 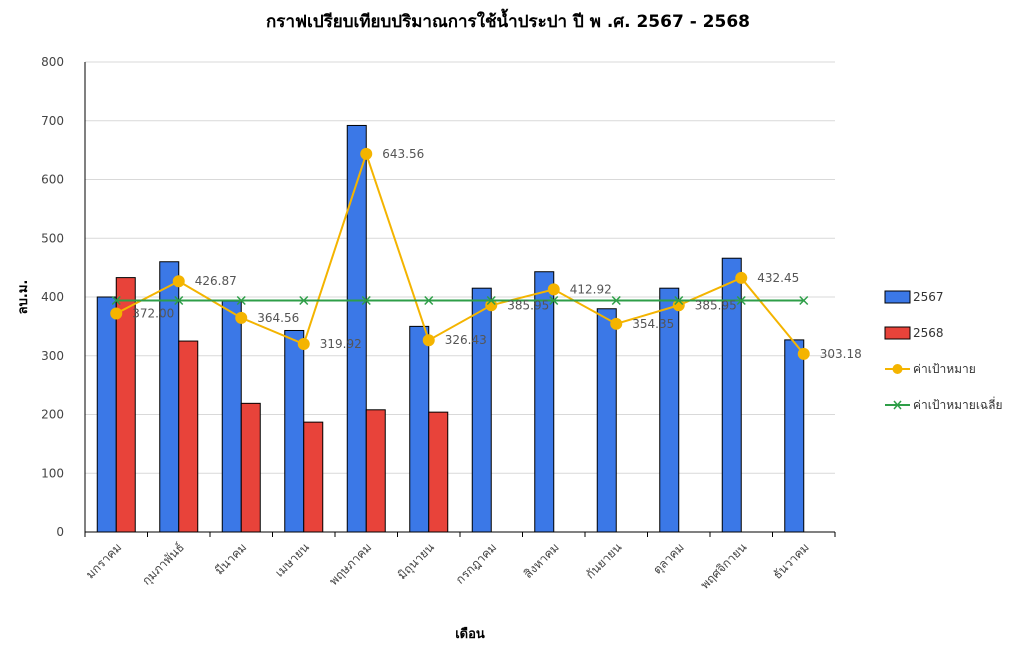 What do you see at coordinates (778, 278) in the screenshot?
I see `data-label: 432.45` at bounding box center [778, 278].